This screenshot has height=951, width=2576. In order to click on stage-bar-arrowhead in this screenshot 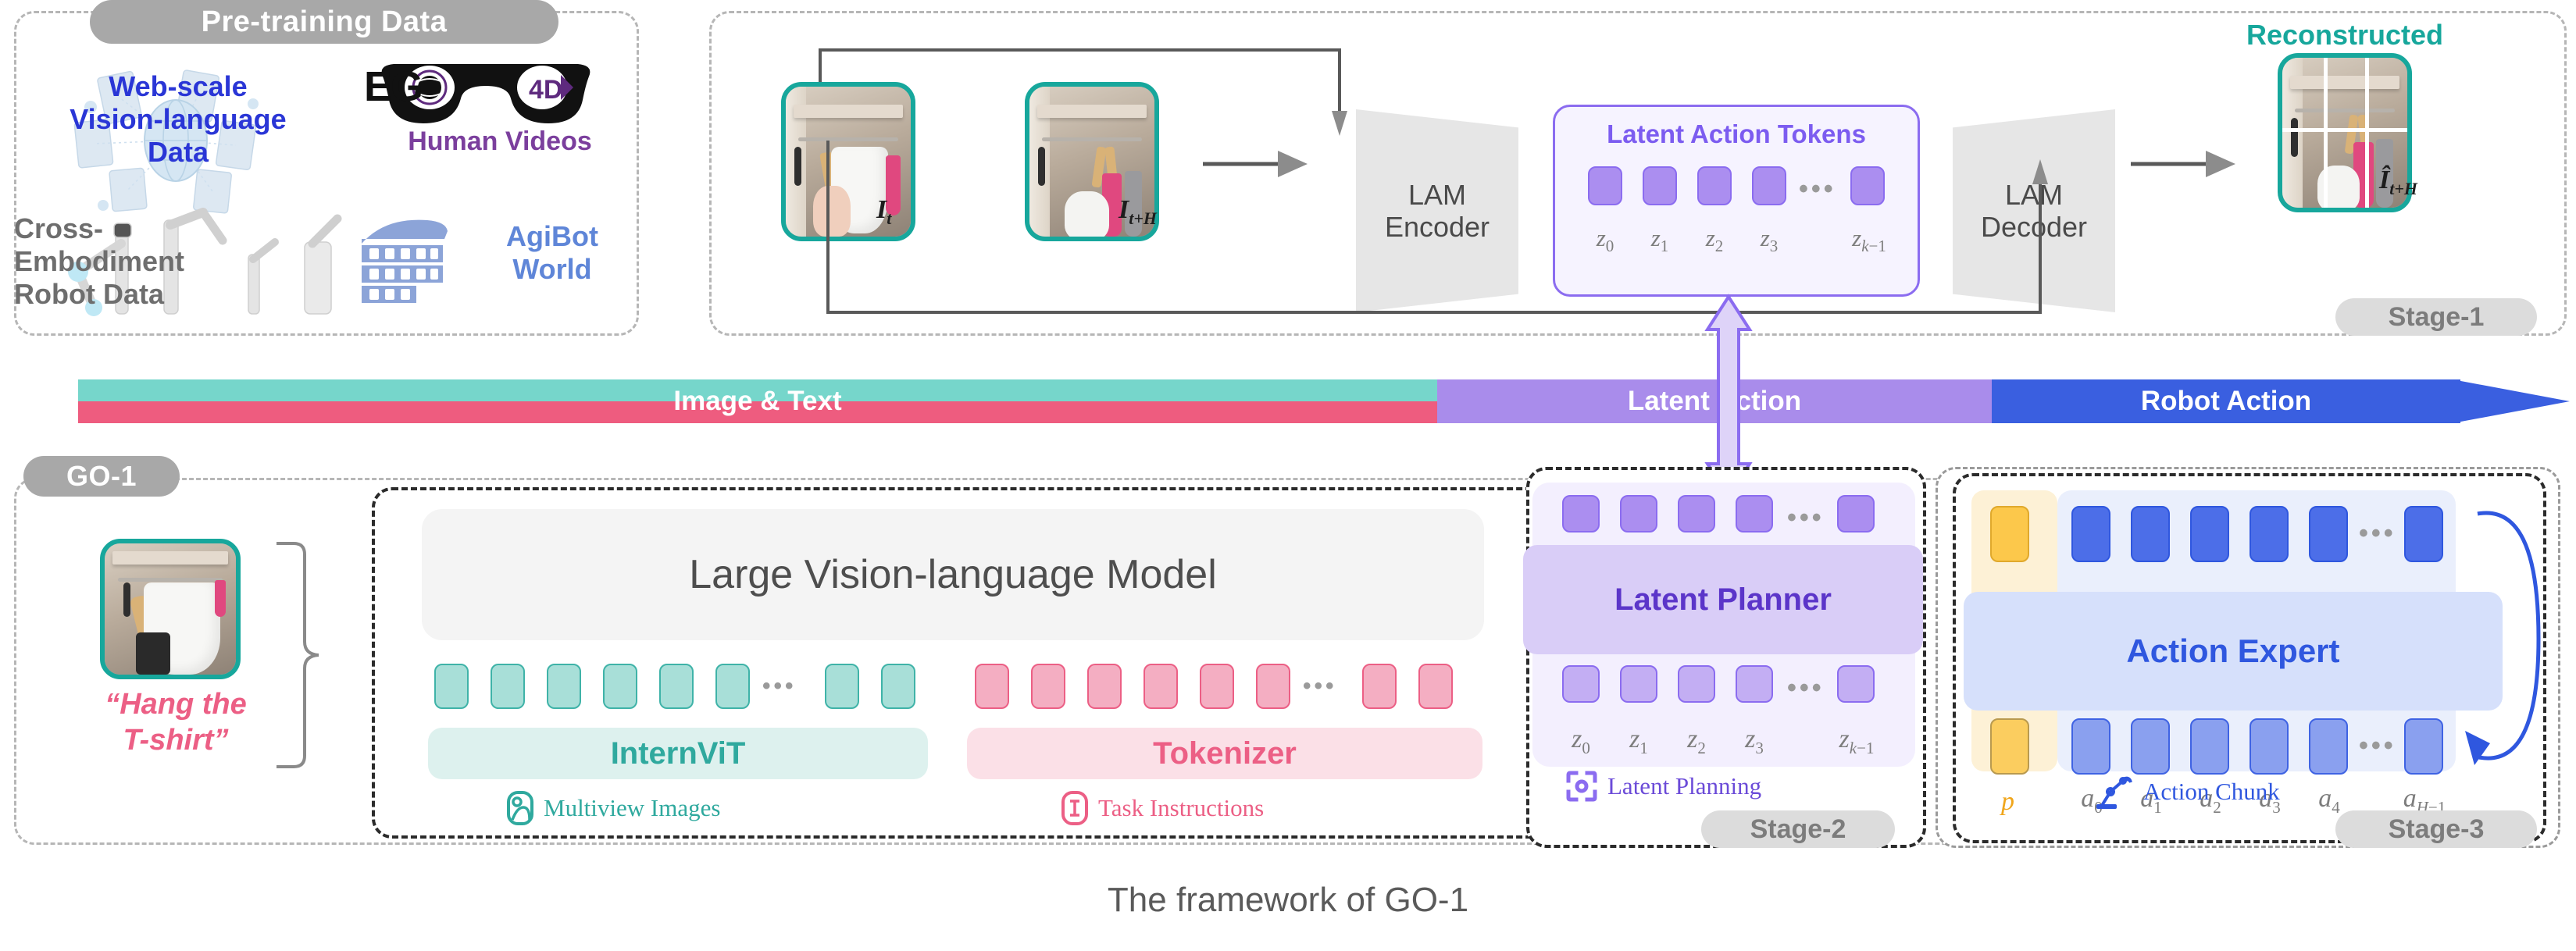, I will do `click(2511, 401)`.